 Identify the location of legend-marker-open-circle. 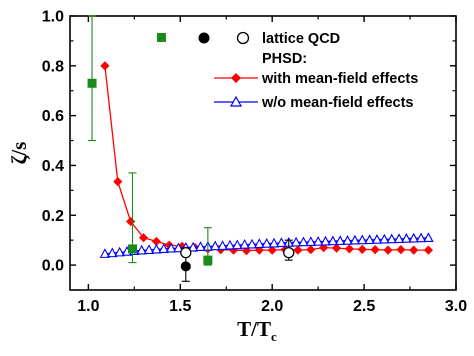
(243, 38).